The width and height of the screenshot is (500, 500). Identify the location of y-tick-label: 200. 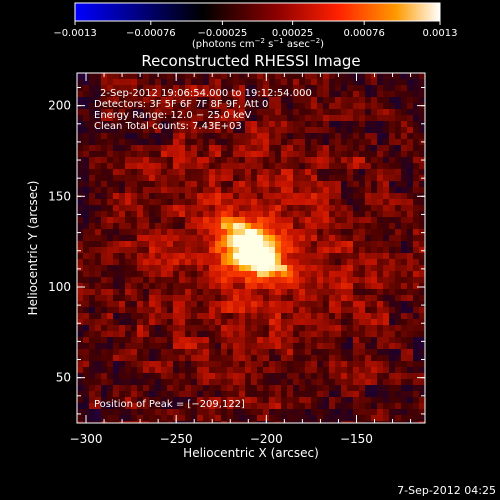
(59, 106).